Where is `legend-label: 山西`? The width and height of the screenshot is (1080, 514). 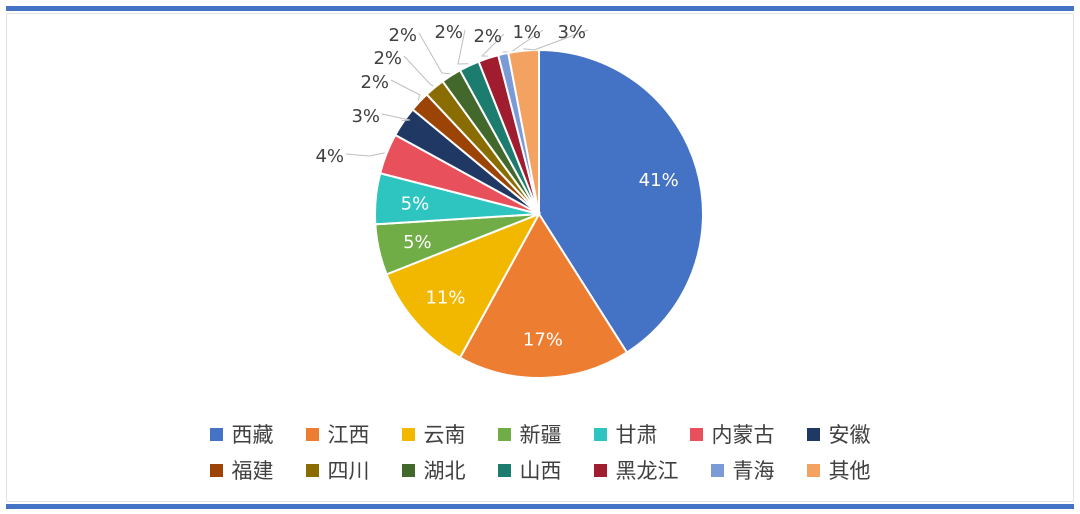
legend-label: 山西 is located at coordinates (540, 471).